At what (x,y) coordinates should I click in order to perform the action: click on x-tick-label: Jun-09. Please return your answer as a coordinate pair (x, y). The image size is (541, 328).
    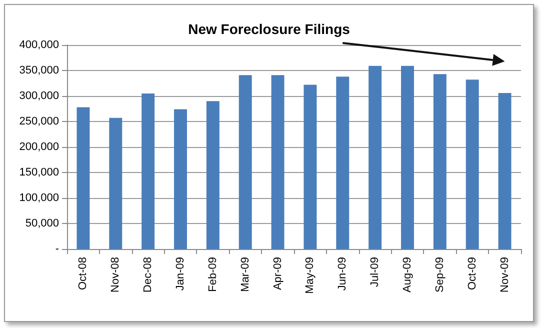
    Looking at the image, I should click on (342, 274).